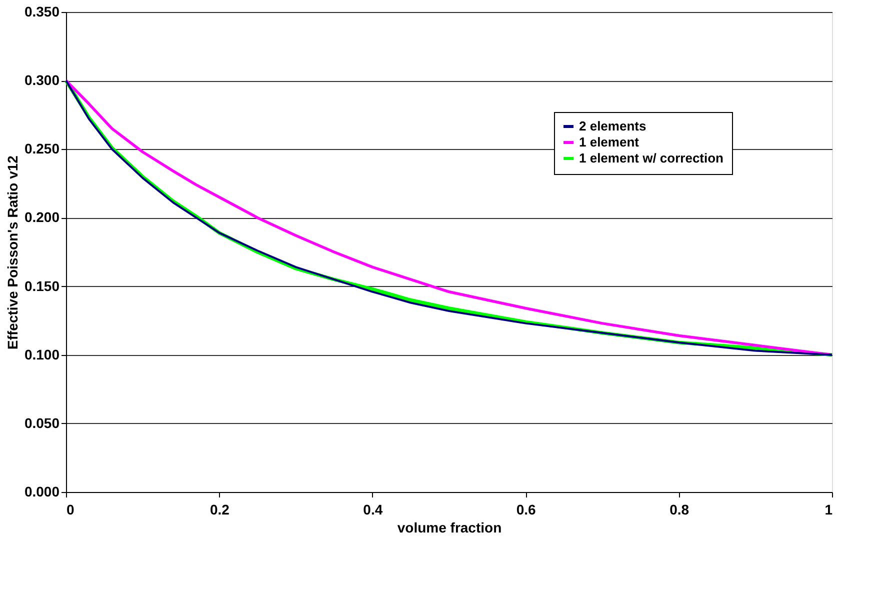  I want to click on y-tick-label: 0.150, so click(42, 286).